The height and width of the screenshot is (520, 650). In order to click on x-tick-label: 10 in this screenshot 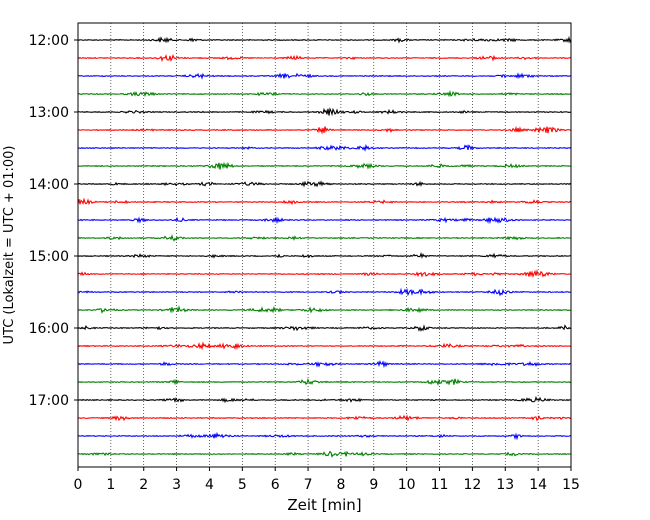, I will do `click(407, 485)`.